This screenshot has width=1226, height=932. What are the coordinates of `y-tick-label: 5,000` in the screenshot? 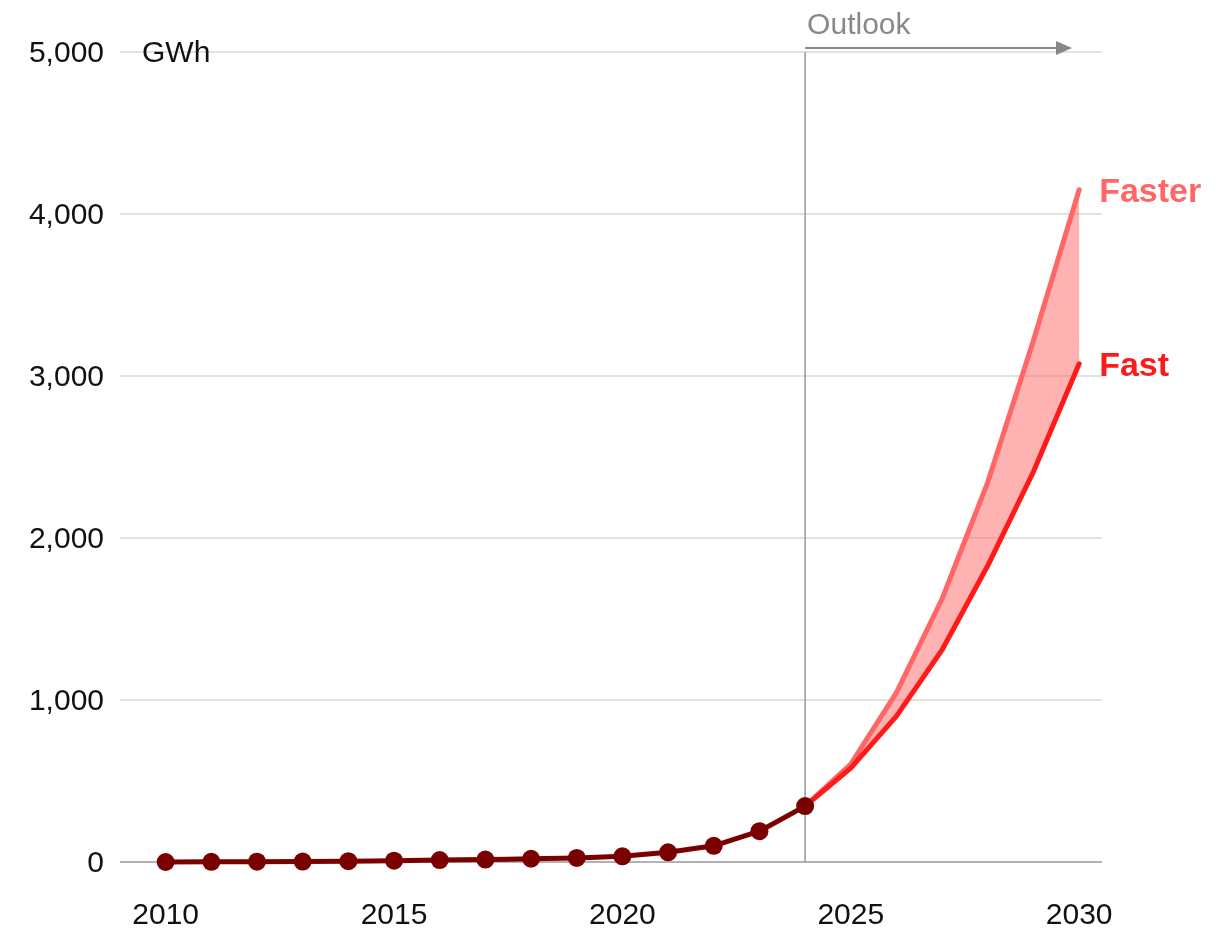 It's located at (66, 51).